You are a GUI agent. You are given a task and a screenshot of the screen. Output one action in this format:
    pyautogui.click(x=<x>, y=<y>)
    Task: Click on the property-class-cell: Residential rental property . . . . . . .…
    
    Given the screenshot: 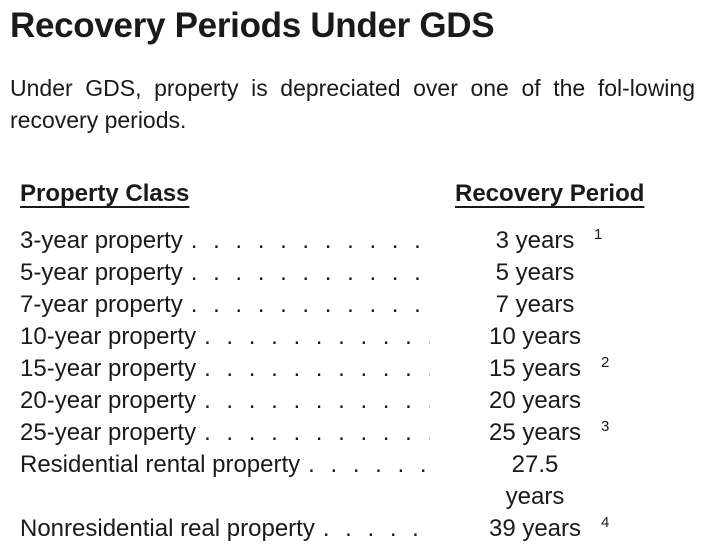 What is the action you would take?
    pyautogui.click(x=225, y=465)
    